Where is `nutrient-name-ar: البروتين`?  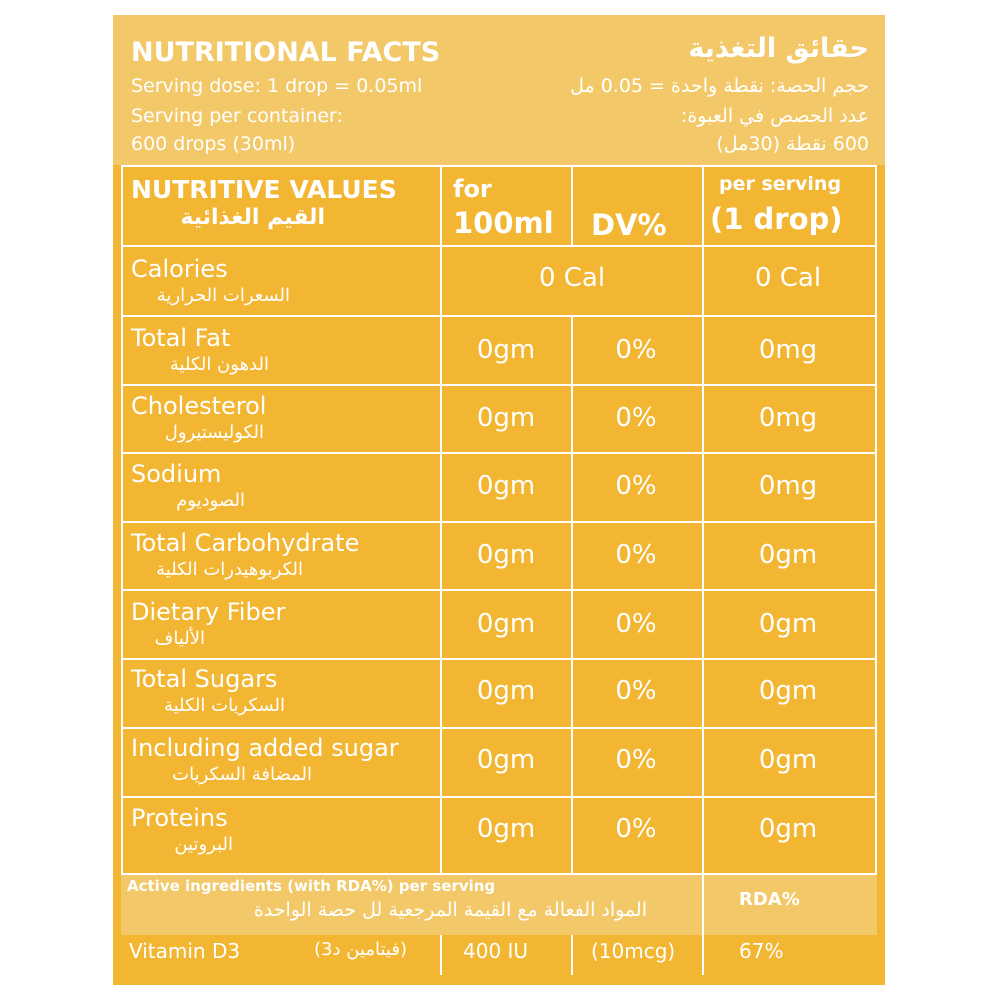 nutrient-name-ar: البروتين is located at coordinates (203, 844).